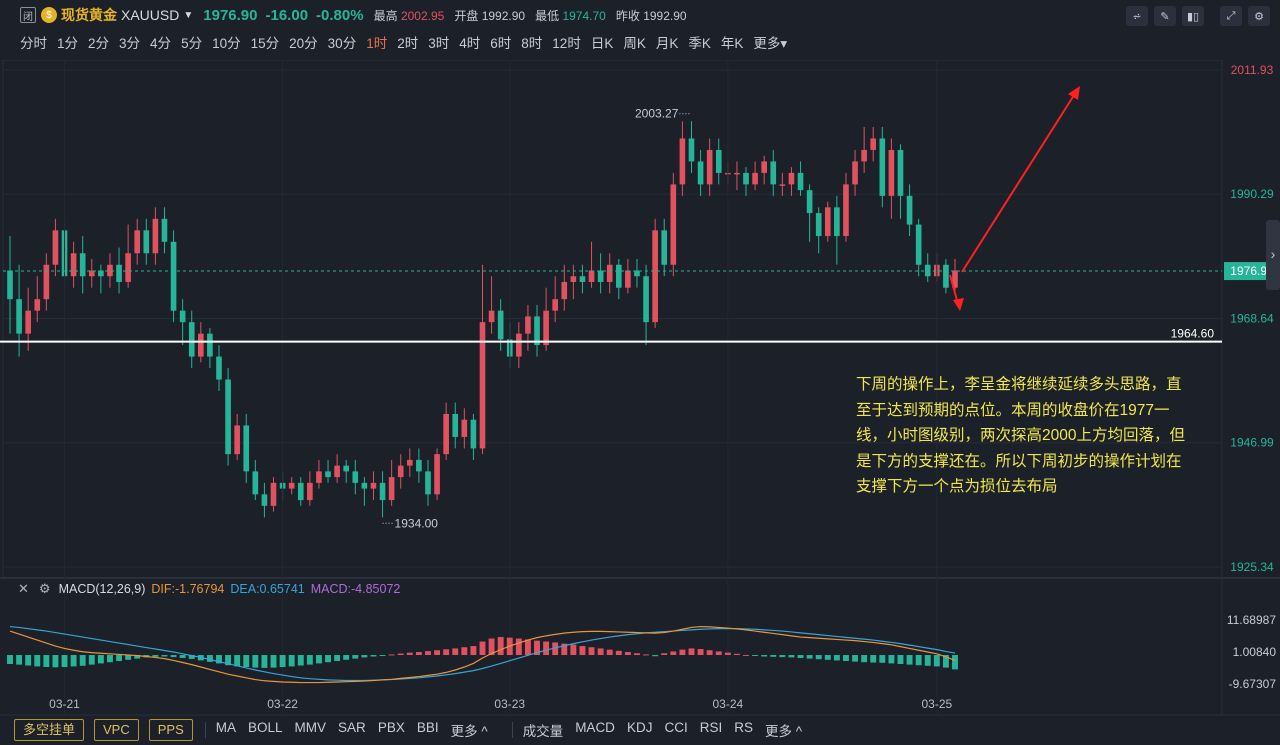  What do you see at coordinates (439, 43) in the screenshot?
I see `period-tab: 3时` at bounding box center [439, 43].